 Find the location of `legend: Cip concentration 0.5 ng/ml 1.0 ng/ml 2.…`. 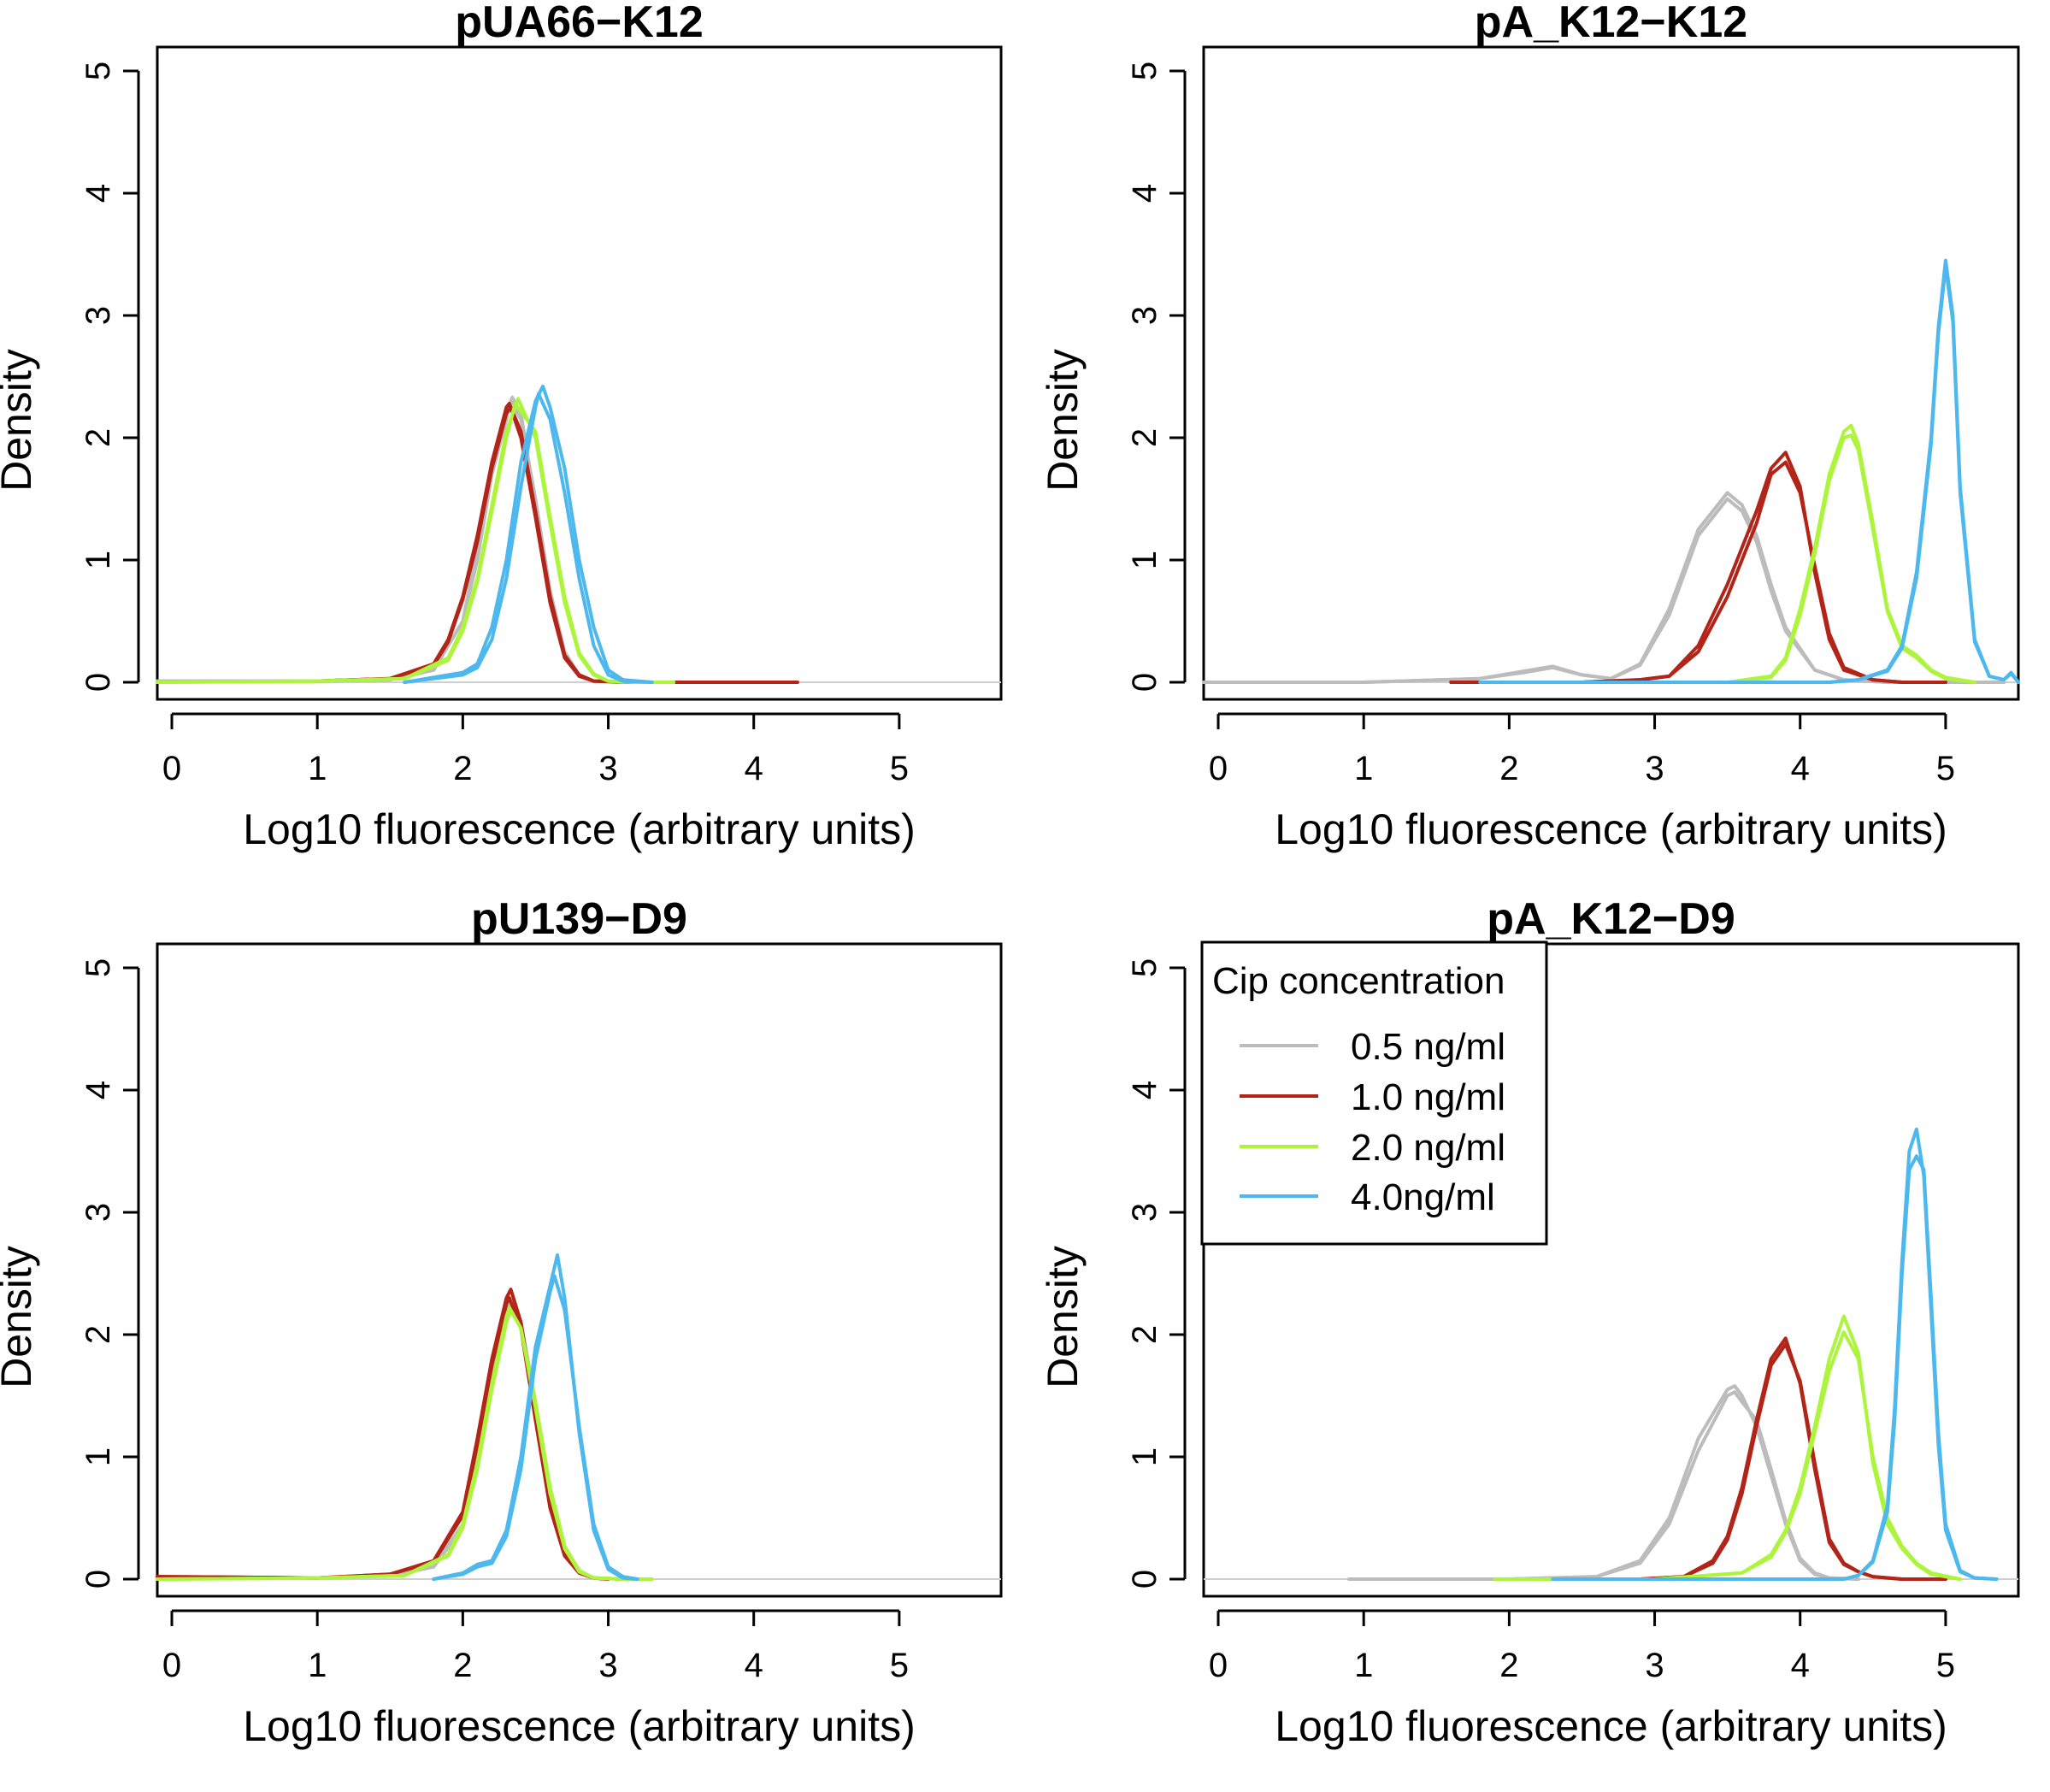

legend: Cip concentration 0.5 ng/ml 1.0 ng/ml 2.… is located at coordinates (1374, 1093).